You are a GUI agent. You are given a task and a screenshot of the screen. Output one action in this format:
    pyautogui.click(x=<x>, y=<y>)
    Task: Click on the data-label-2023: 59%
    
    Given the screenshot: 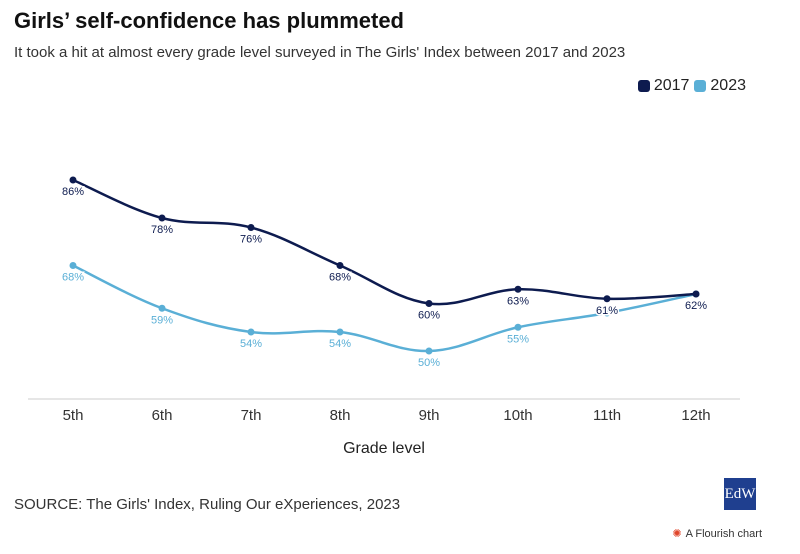 What is the action you would take?
    pyautogui.click(x=162, y=320)
    